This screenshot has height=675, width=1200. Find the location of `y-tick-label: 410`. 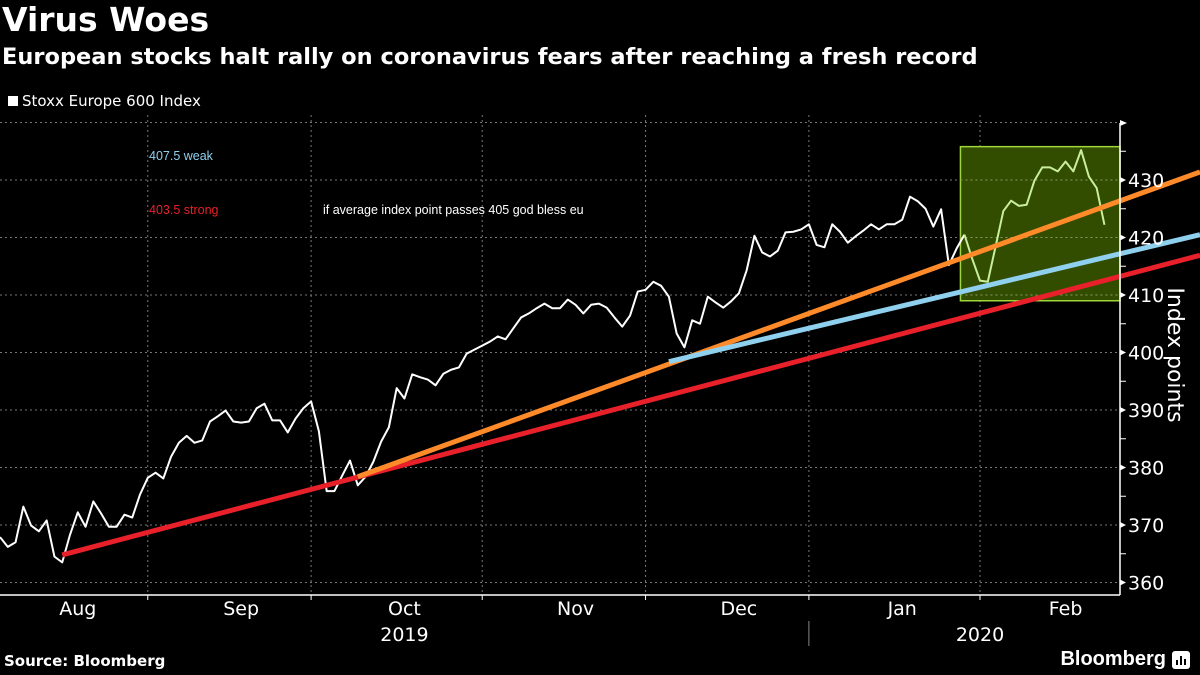

y-tick-label: 410 is located at coordinates (1146, 296).